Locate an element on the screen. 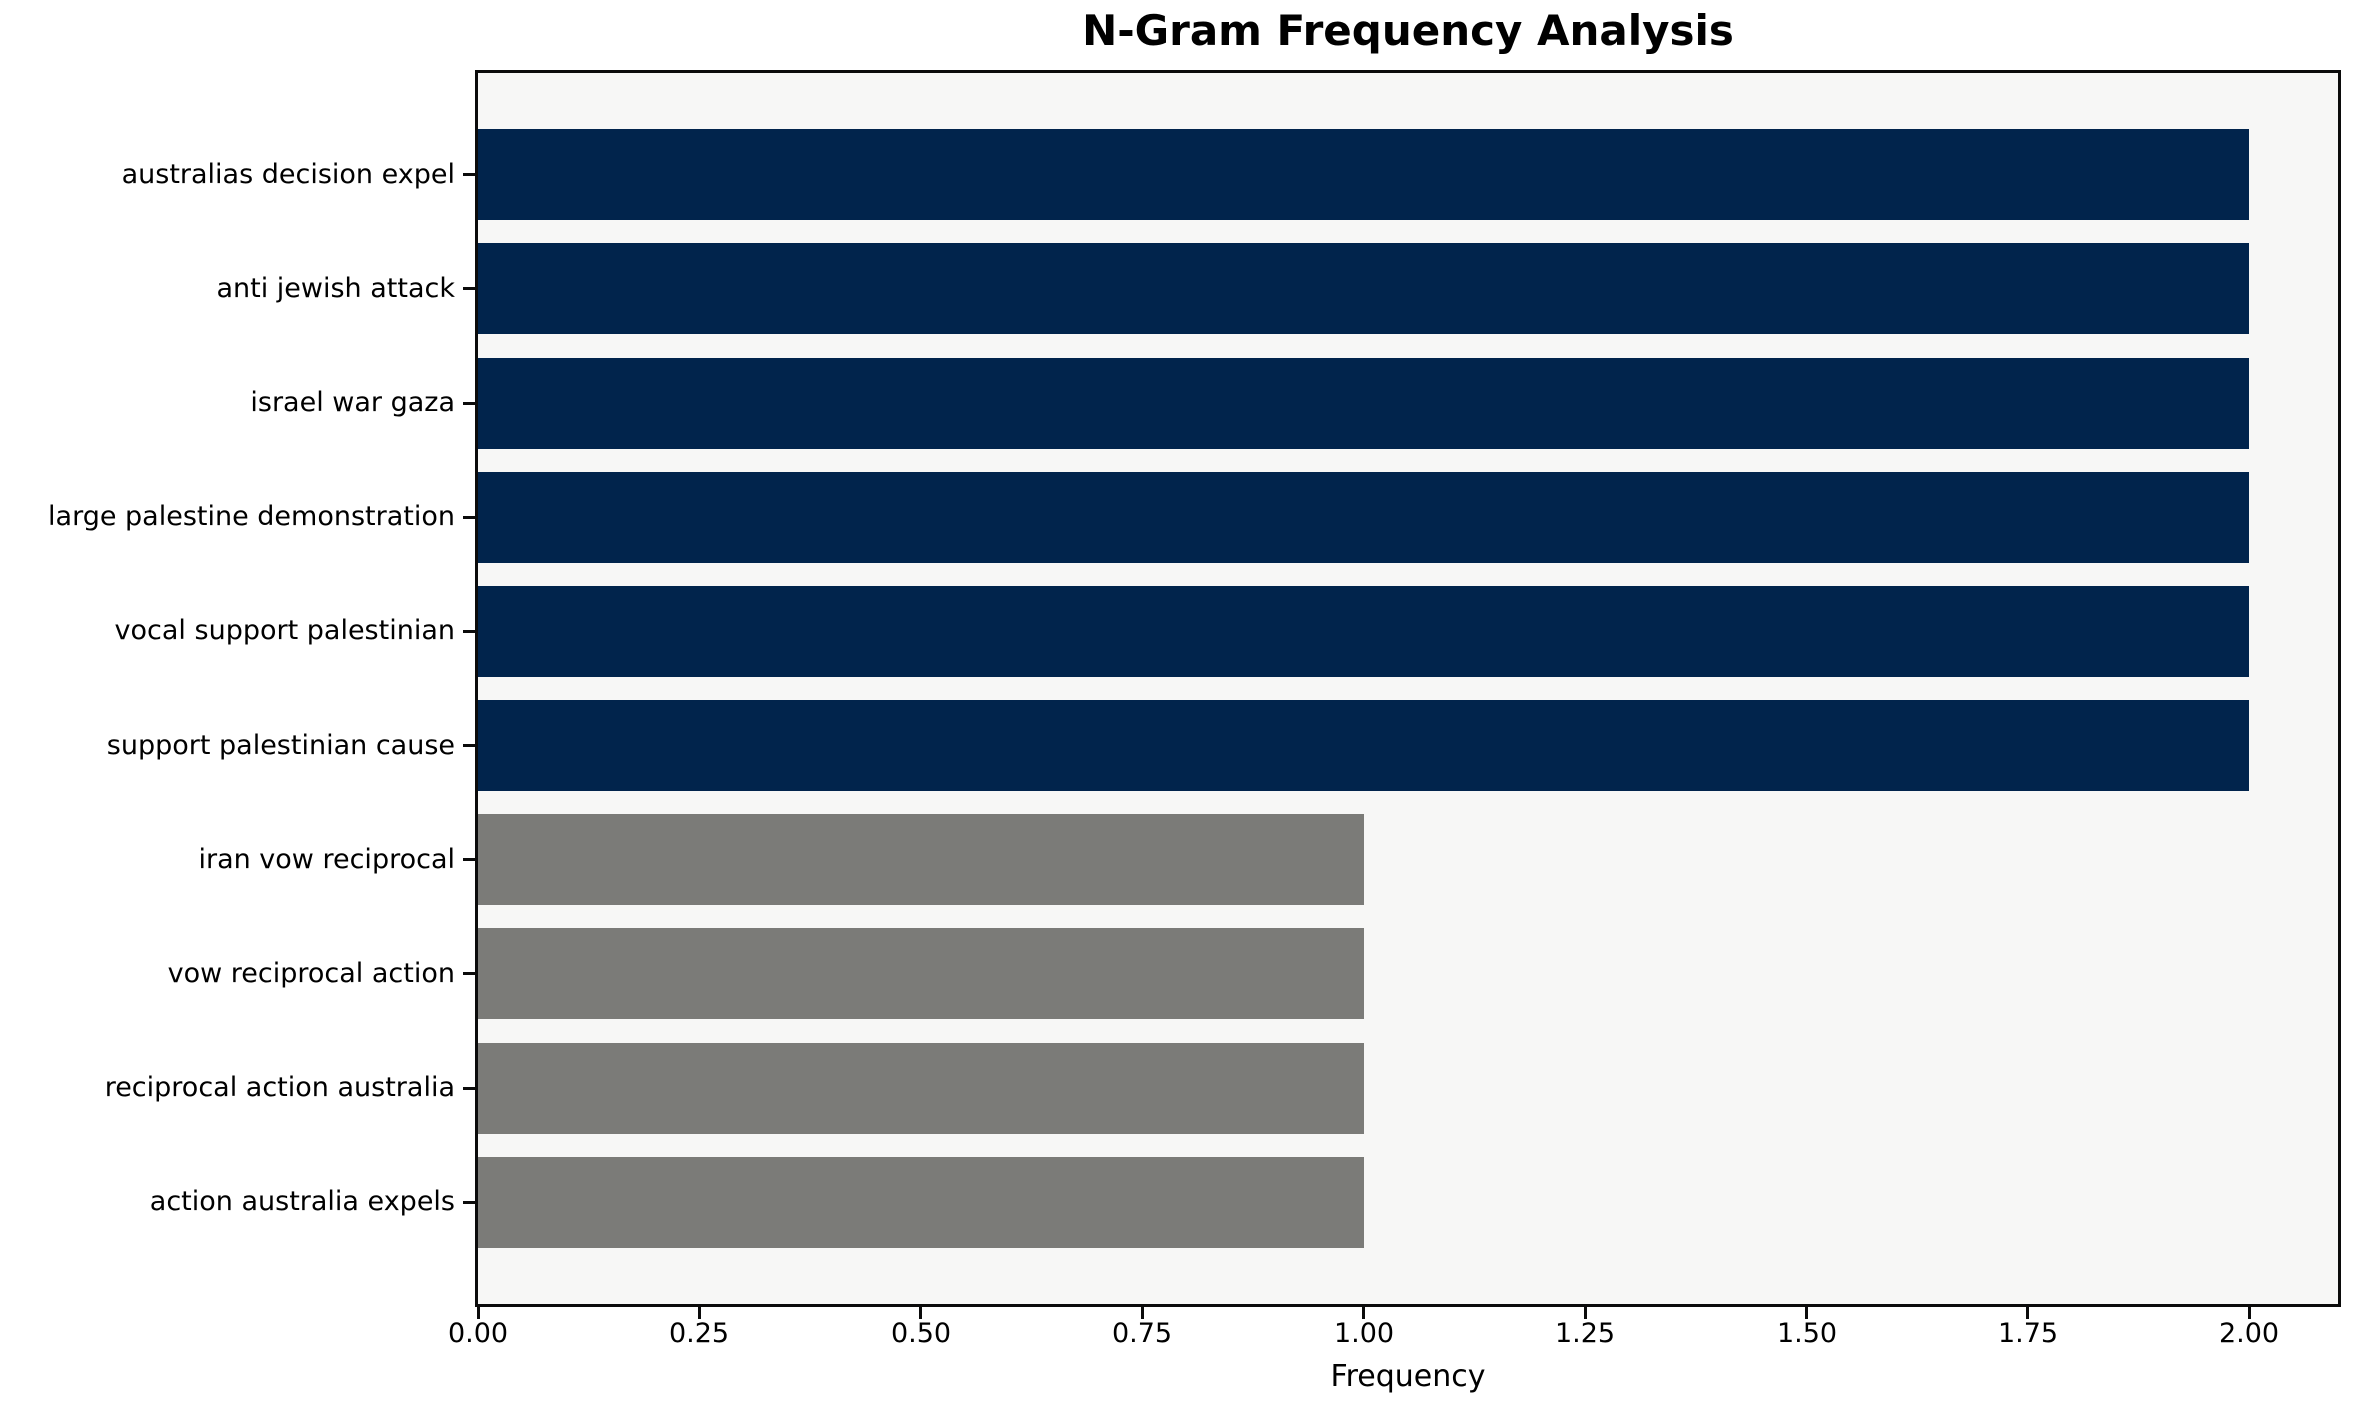  y-tick-label: action australia expels is located at coordinates (302, 1201).